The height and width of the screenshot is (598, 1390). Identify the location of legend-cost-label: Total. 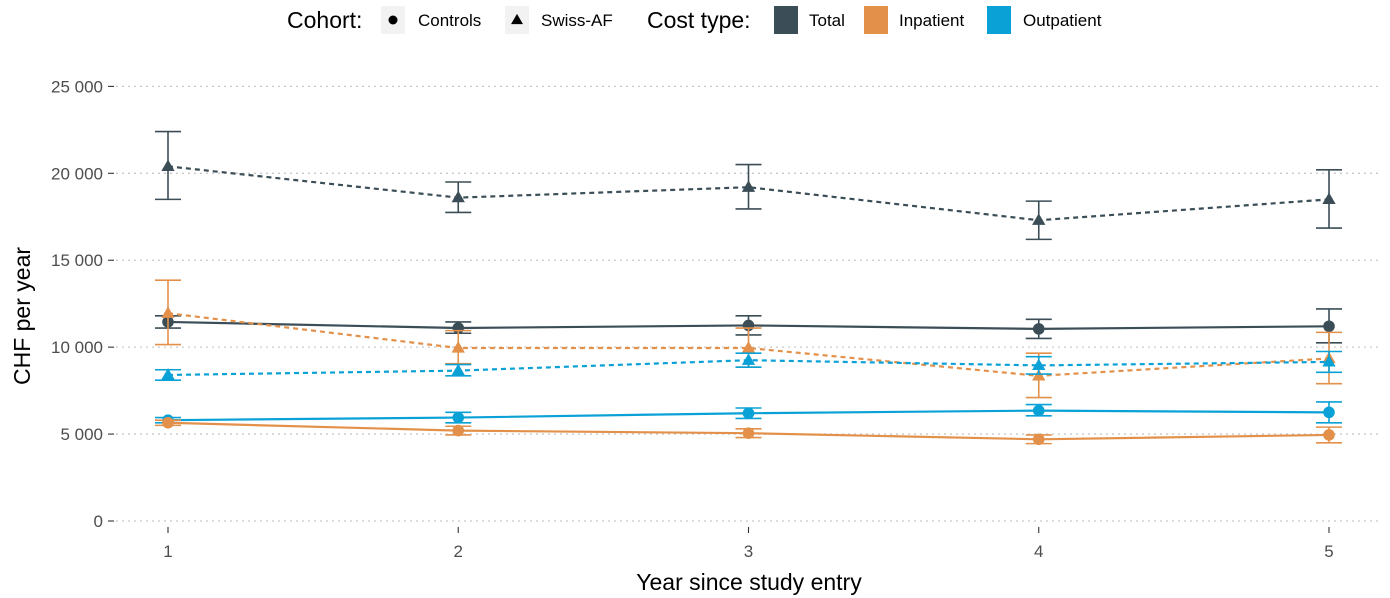
(827, 20).